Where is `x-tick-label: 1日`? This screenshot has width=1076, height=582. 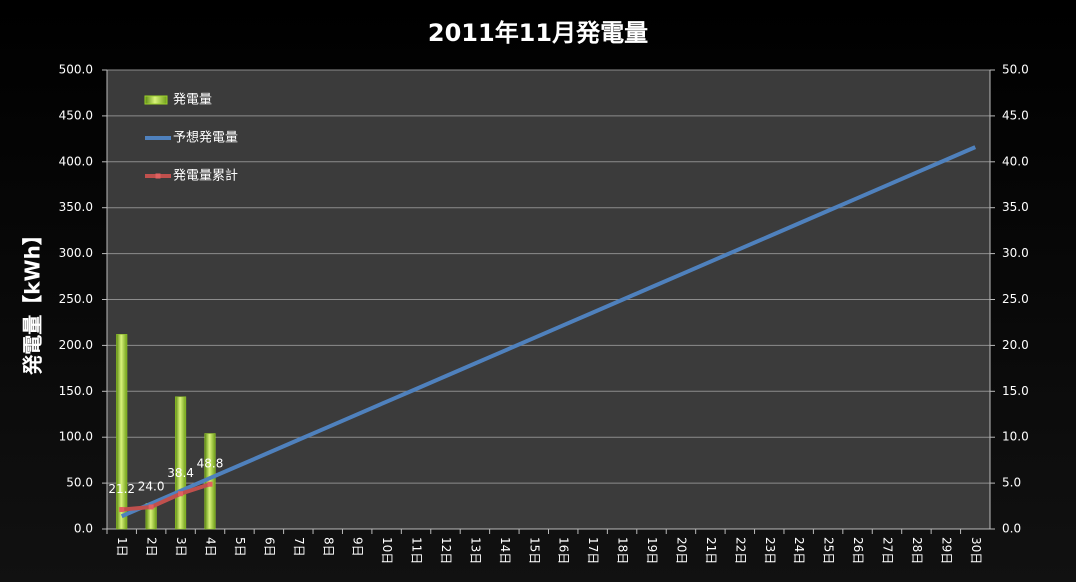 x-tick-label: 1日 is located at coordinates (122, 547).